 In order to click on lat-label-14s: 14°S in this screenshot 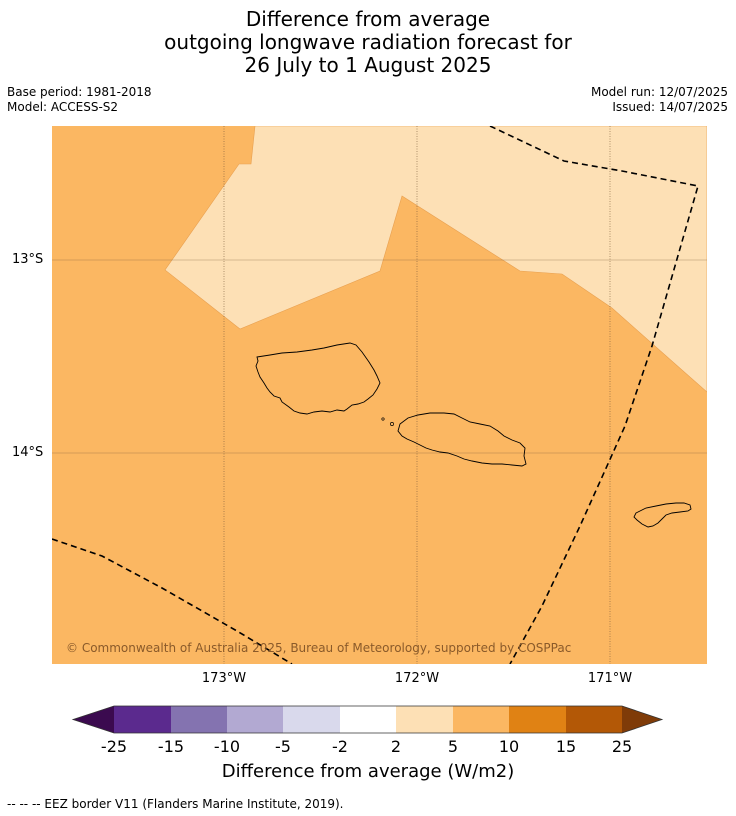, I will do `click(28, 452)`.